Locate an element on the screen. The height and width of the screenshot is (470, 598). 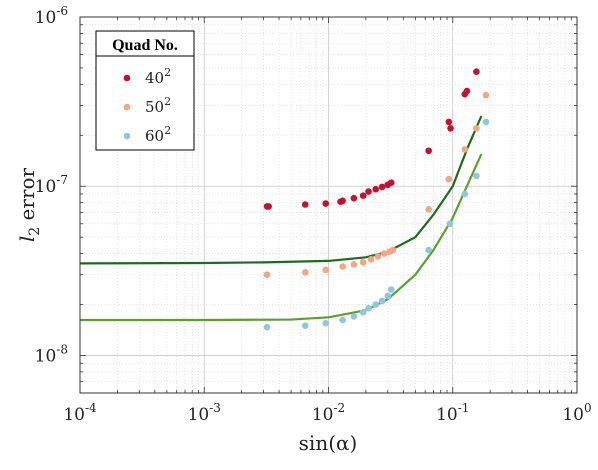
tick-exponent: -7 is located at coordinates (62, 180).